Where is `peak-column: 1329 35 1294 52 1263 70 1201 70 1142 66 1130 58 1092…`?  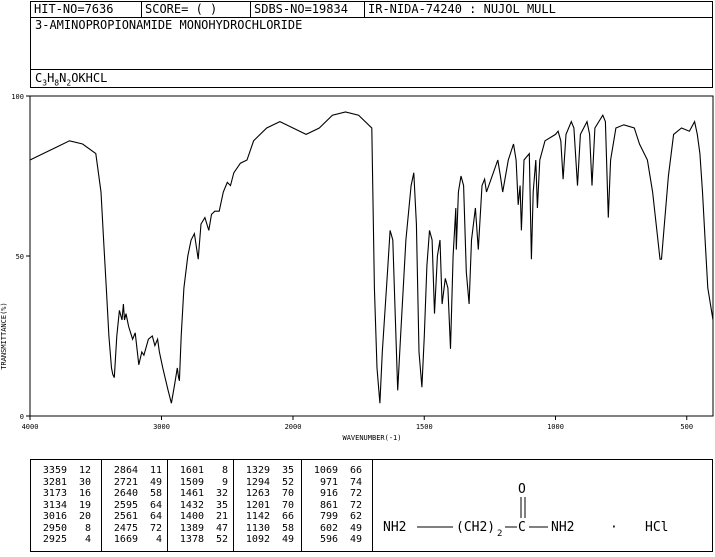
peak-column: 1329 35 1294 52 1263 70 1201 70 1142 66 1130 58 1092… is located at coordinates (267, 505).